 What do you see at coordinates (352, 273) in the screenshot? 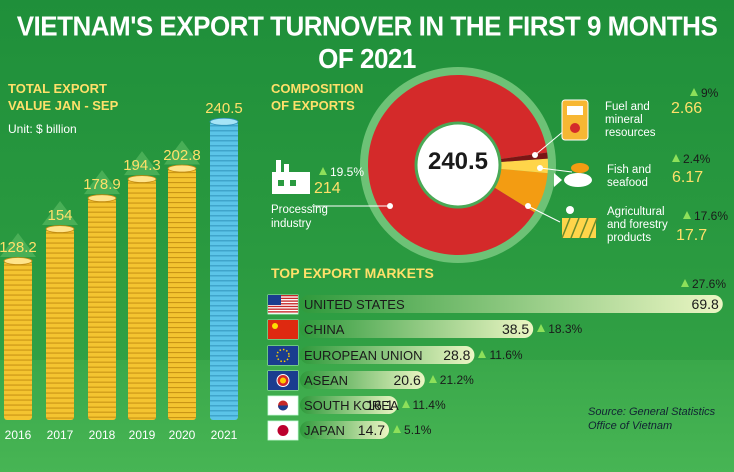
I see `markets-heading: TOP EXPORT MARKETS` at bounding box center [352, 273].